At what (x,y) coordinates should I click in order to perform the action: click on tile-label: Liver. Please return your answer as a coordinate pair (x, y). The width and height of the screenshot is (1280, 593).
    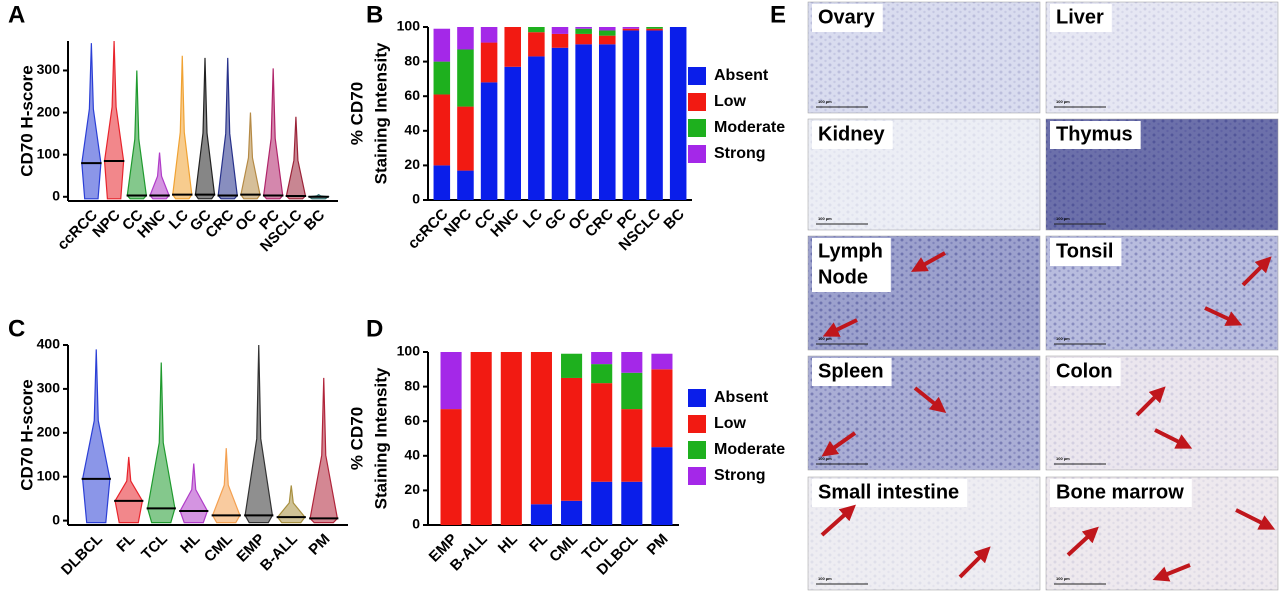
    Looking at the image, I should click on (1080, 17).